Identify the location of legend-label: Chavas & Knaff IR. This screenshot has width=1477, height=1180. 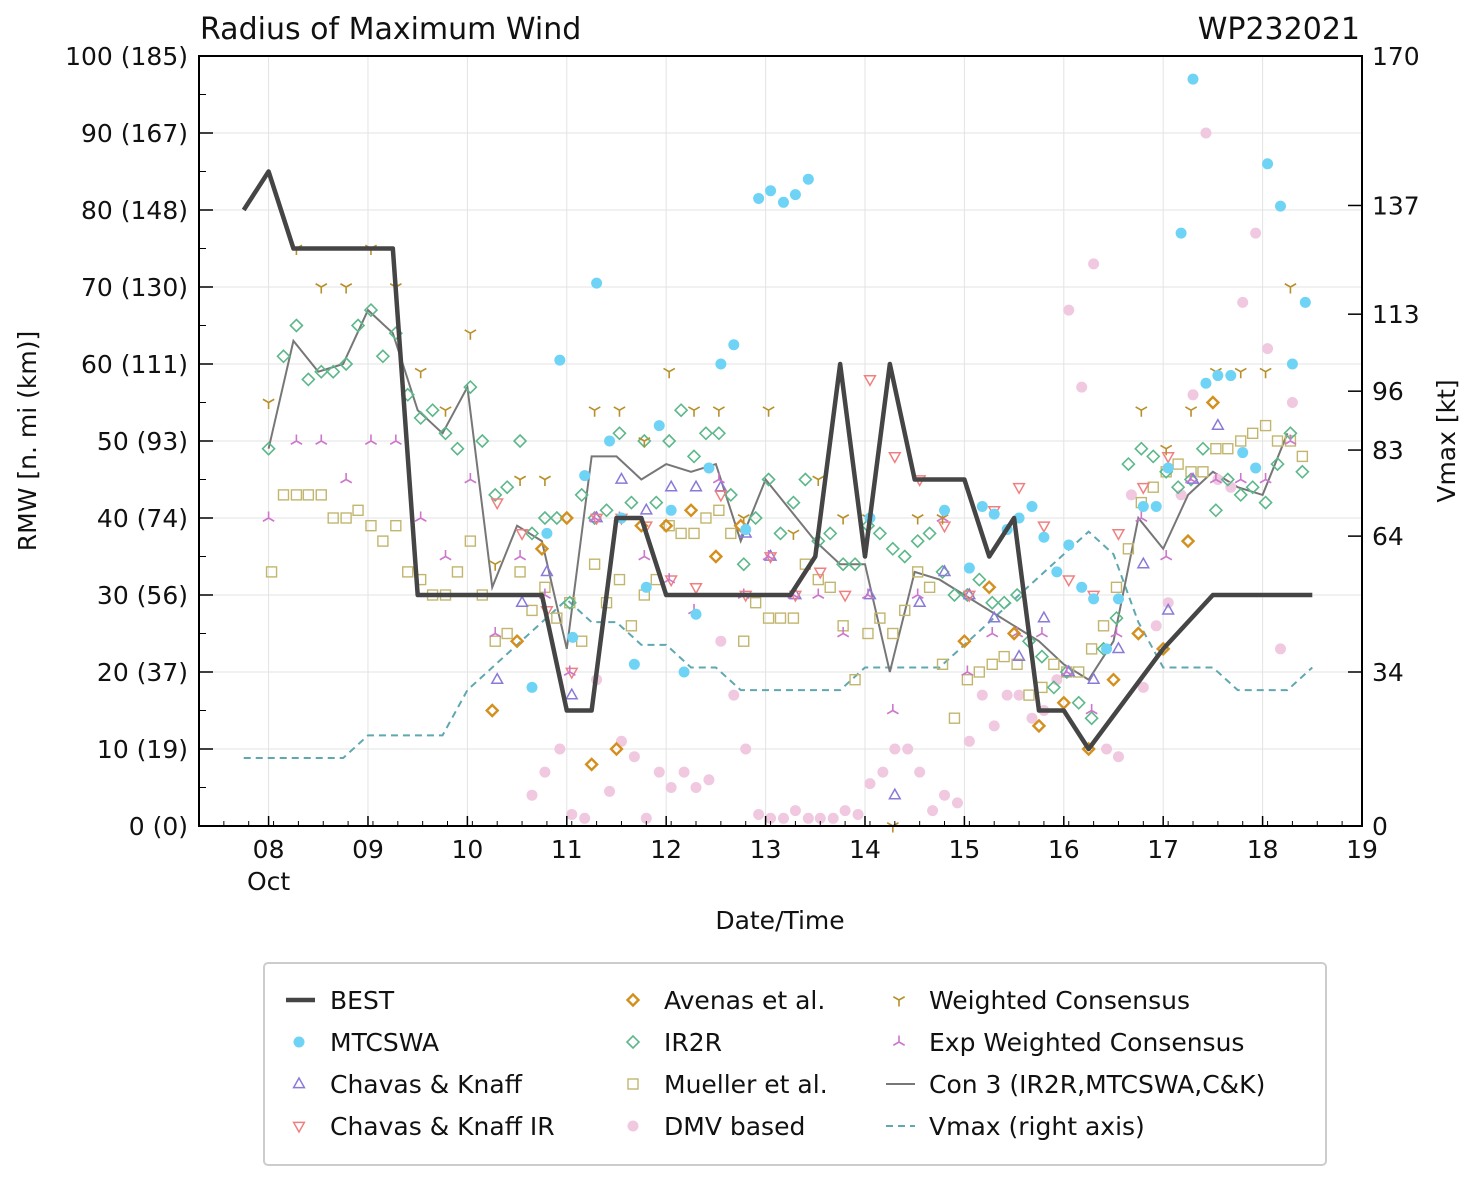
(442, 1126).